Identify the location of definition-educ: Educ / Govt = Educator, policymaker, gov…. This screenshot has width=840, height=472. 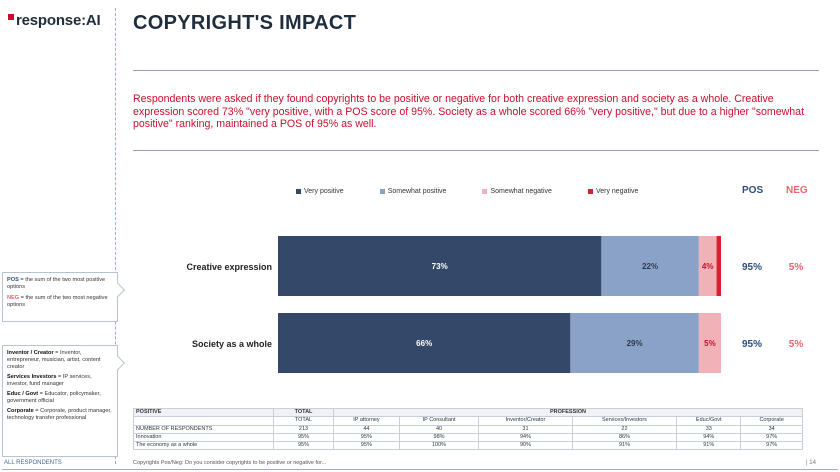
(60, 398).